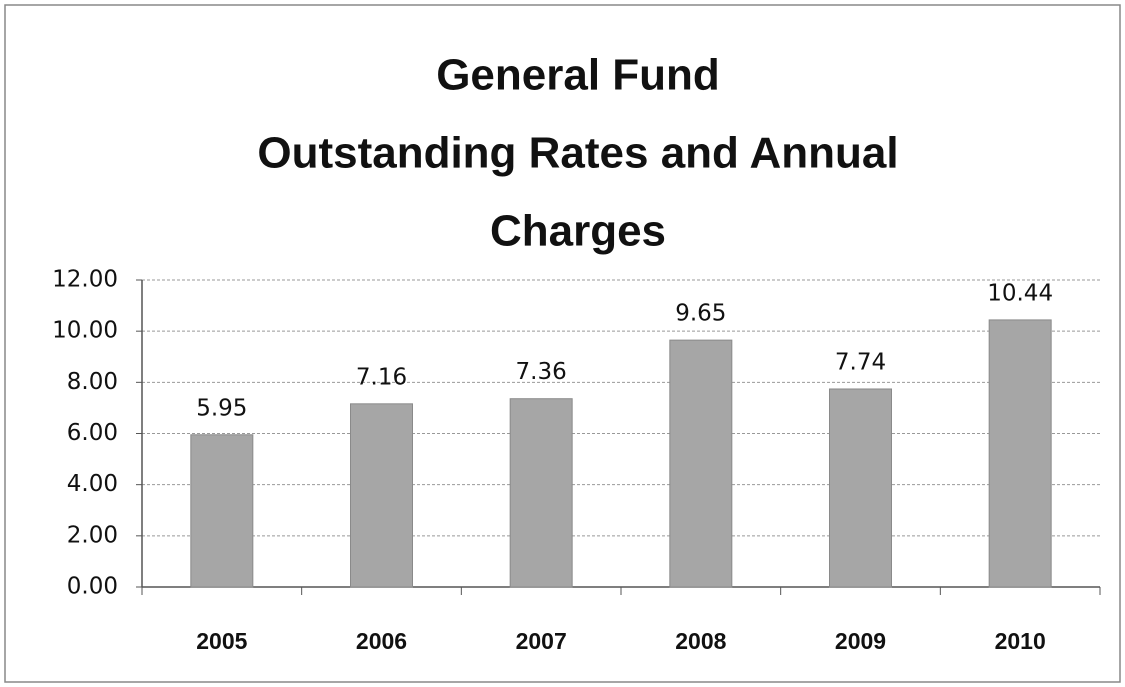 This screenshot has width=1125, height=687. Describe the element at coordinates (85, 280) in the screenshot. I see `y-tick-label: 12.00` at that location.